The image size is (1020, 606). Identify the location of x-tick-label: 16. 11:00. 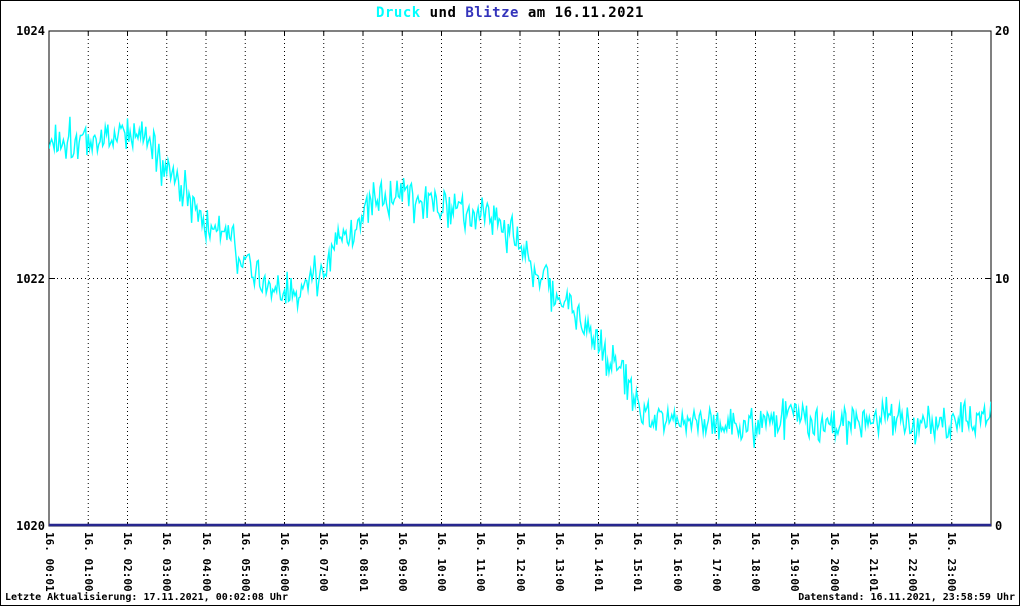
(481, 562).